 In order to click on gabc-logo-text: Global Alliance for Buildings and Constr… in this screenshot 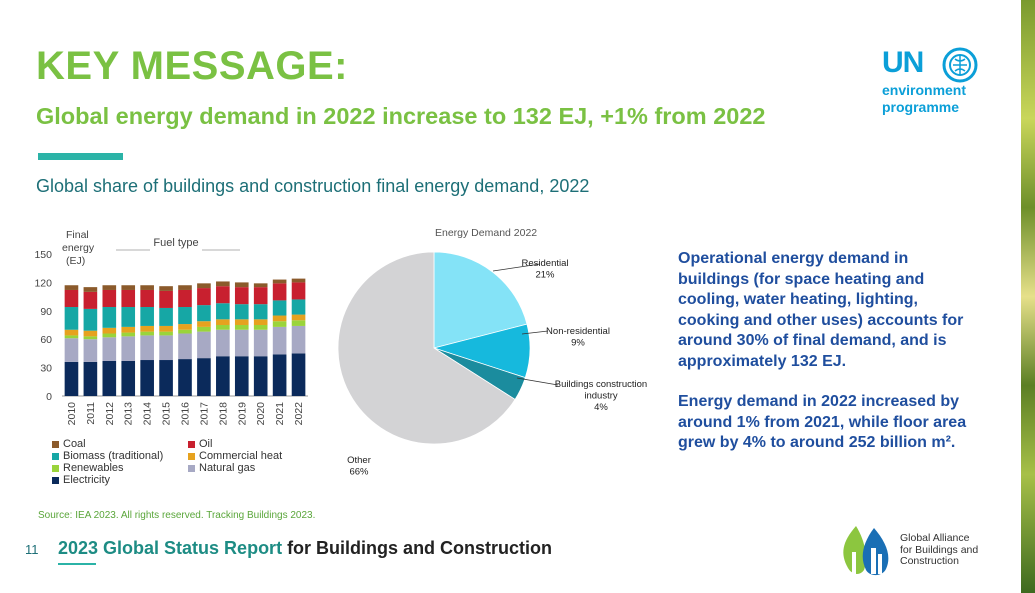, I will do `click(939, 550)`.